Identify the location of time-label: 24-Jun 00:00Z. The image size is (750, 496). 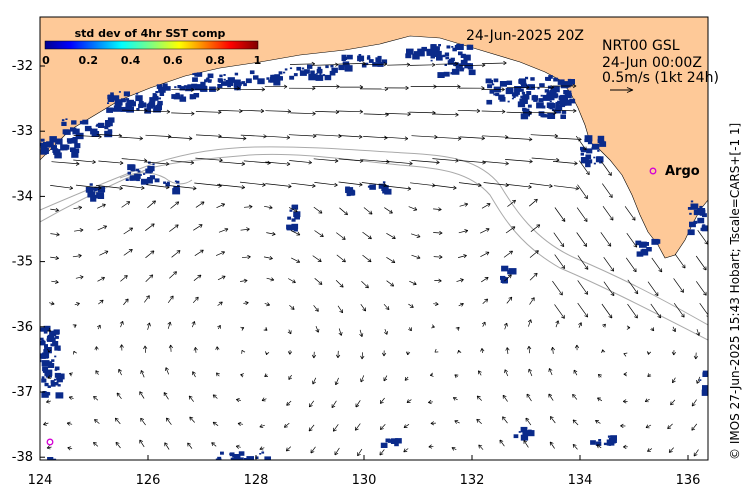
(652, 63).